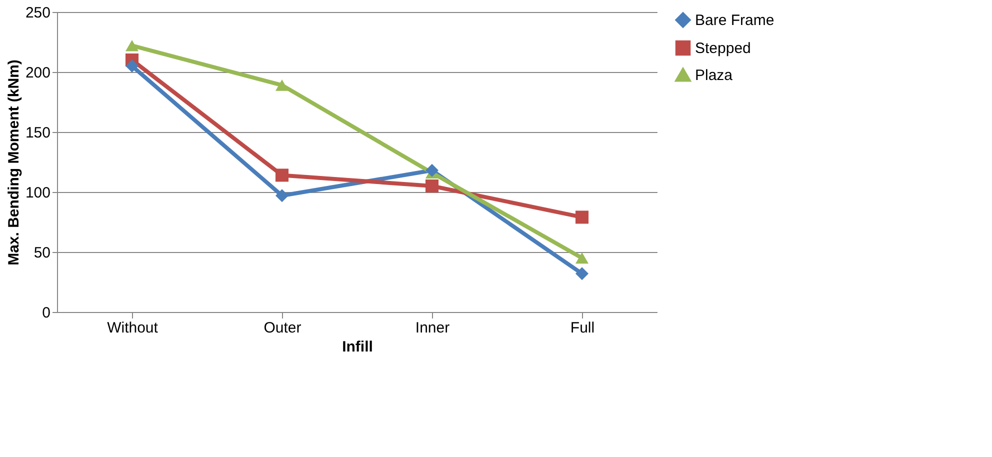  I want to click on legend-label: Bare Frame, so click(734, 20).